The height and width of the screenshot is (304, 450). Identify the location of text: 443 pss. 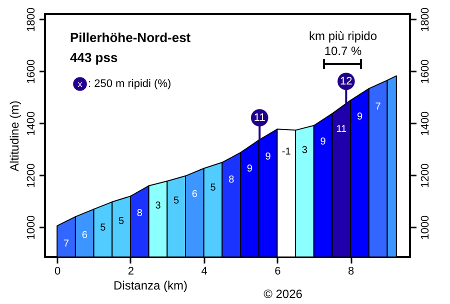
(94, 57).